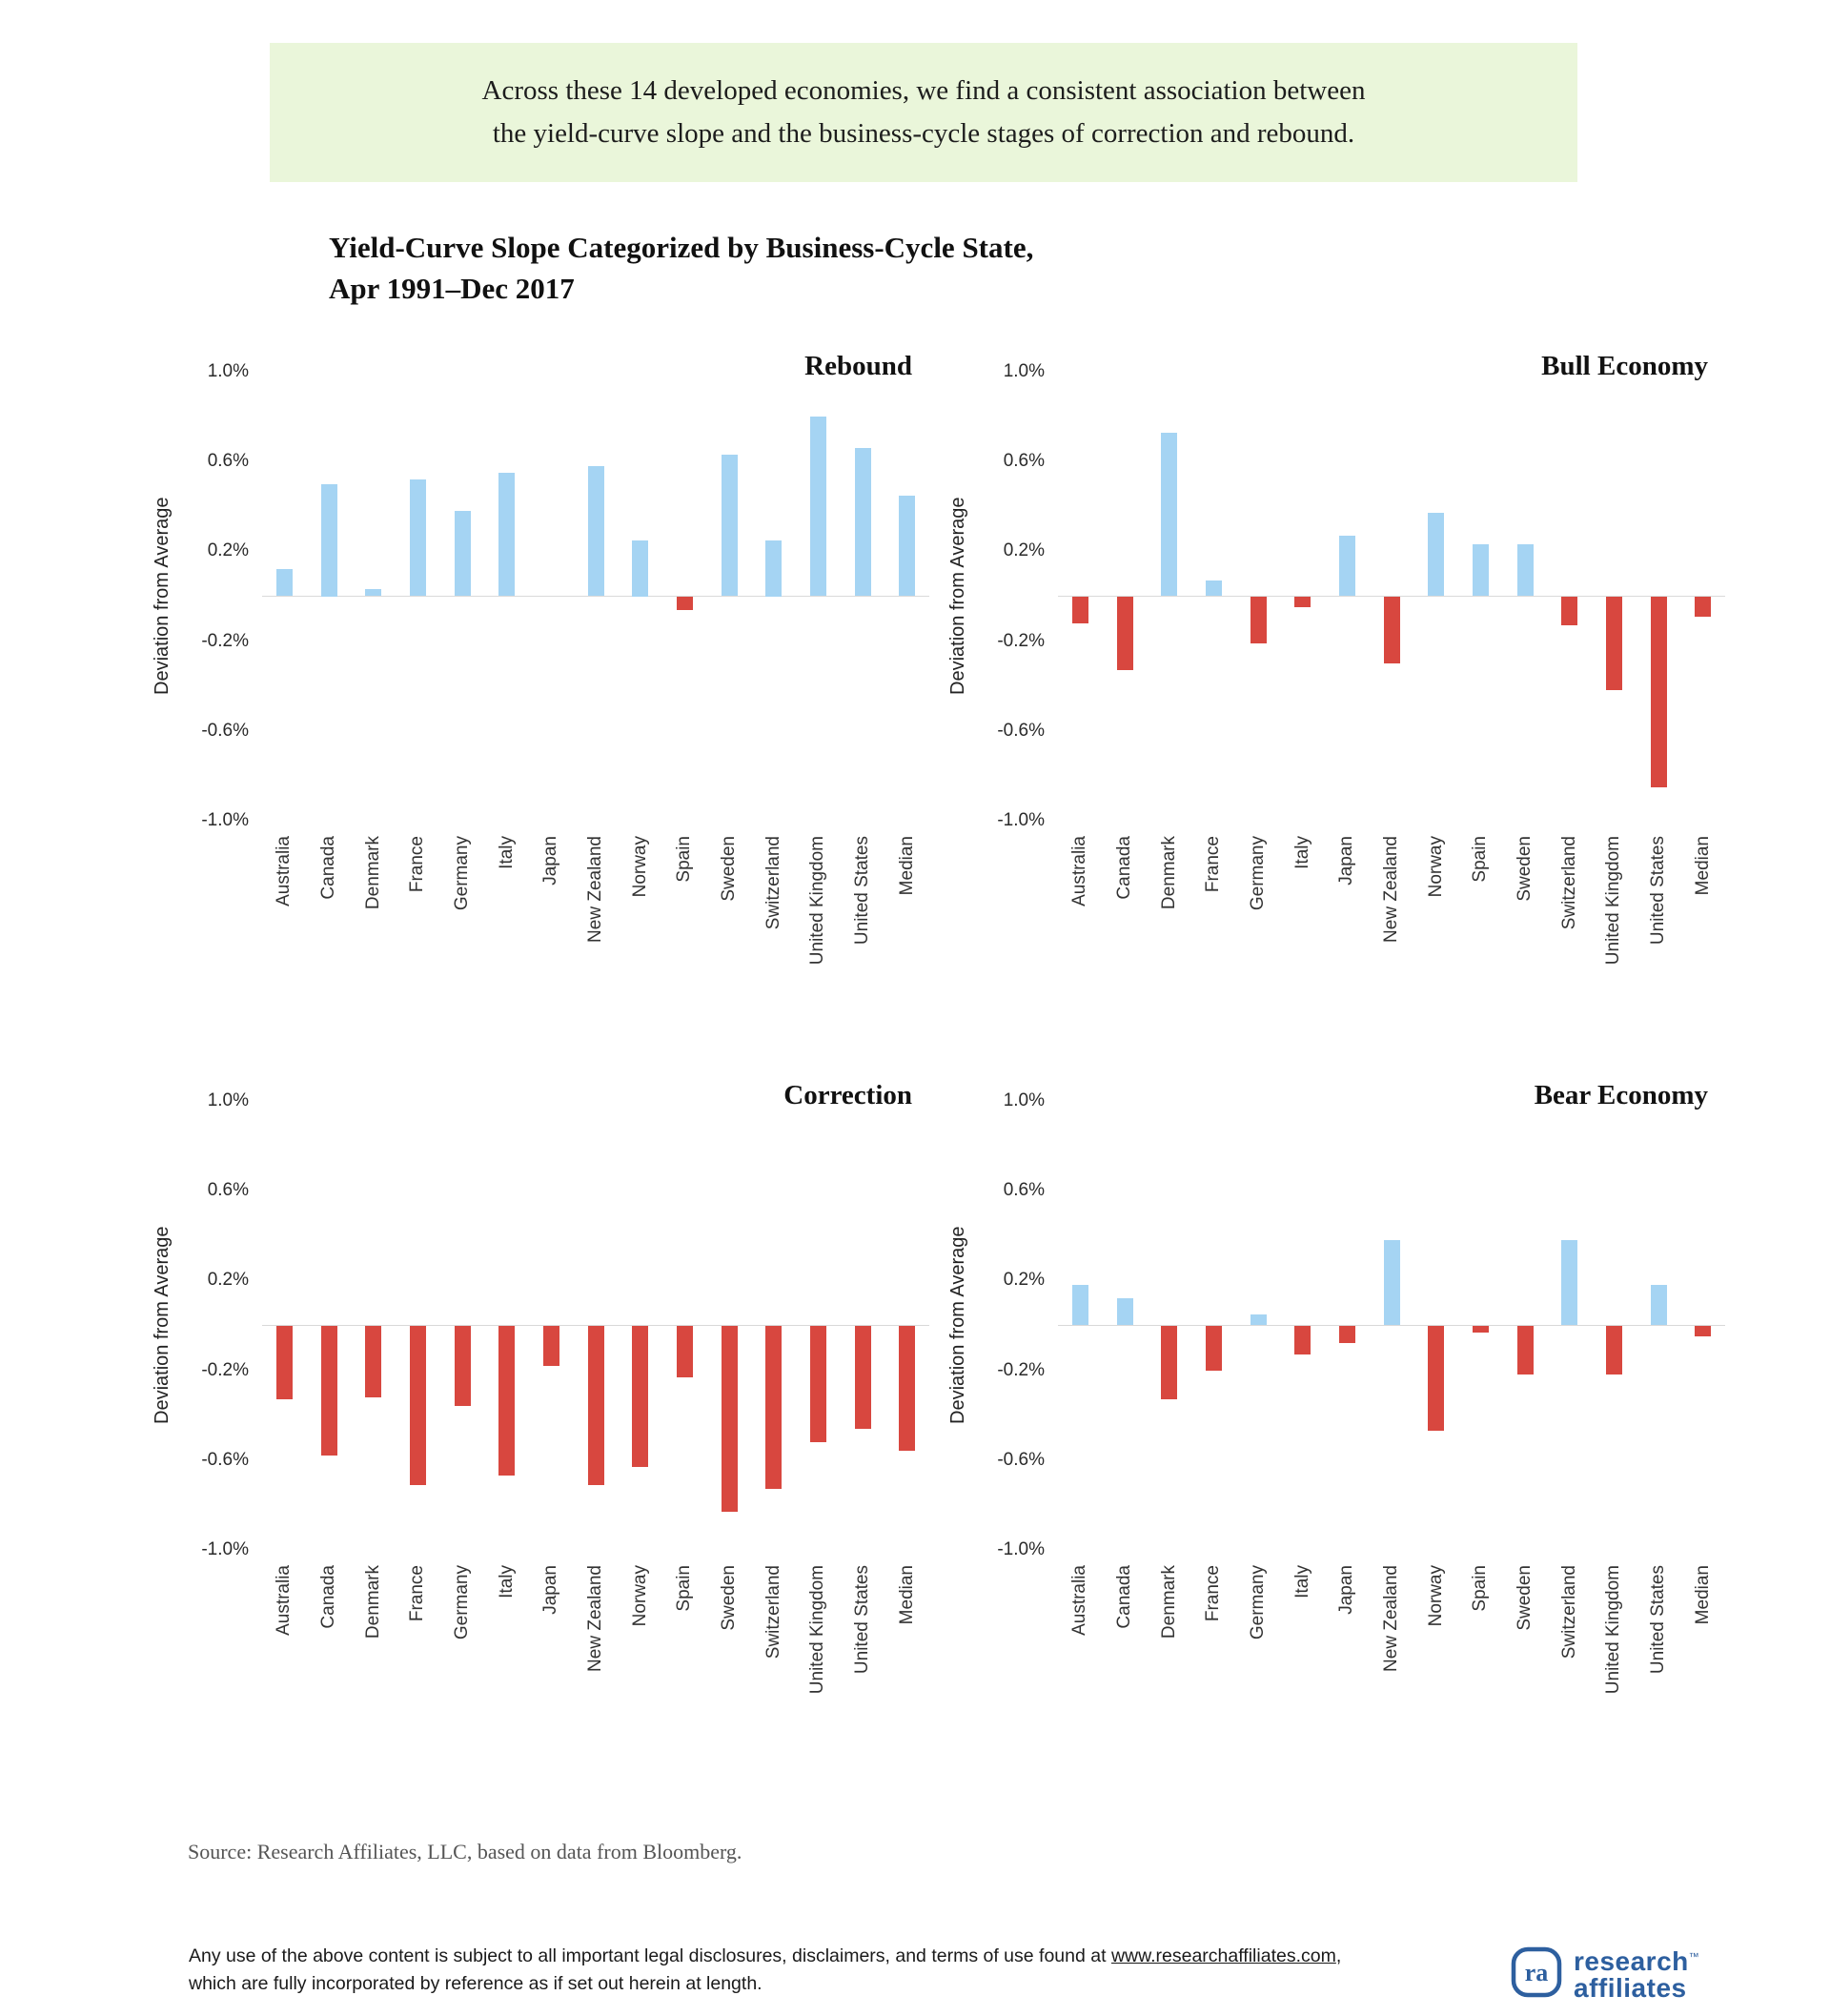 The width and height of the screenshot is (1830, 2016). Describe the element at coordinates (1258, 1602) in the screenshot. I see `x-tick-label: Germany` at that location.